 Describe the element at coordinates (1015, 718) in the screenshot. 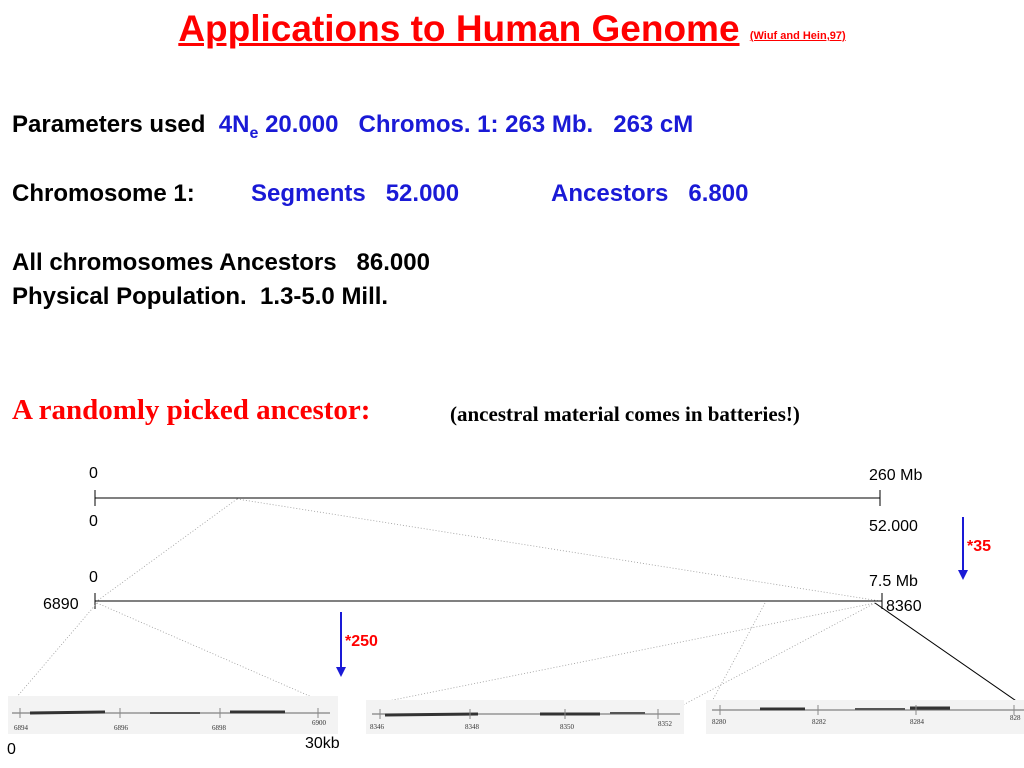

I see `strip3-tick-label: 828` at that location.